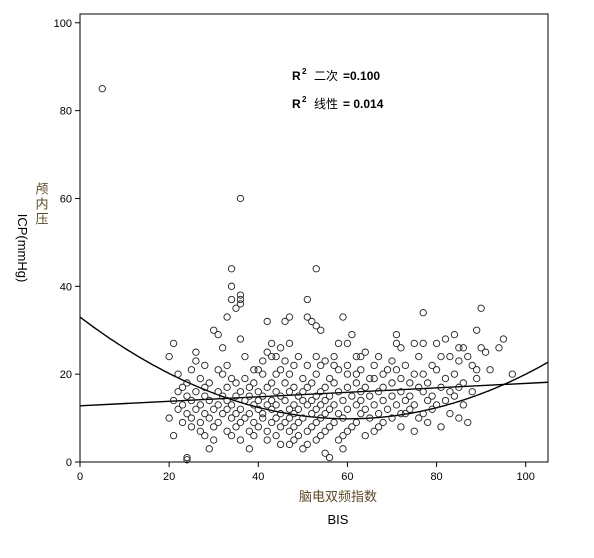 The height and width of the screenshot is (558, 594). What do you see at coordinates (436, 477) in the screenshot?
I see `x-tick-label: 80` at bounding box center [436, 477].